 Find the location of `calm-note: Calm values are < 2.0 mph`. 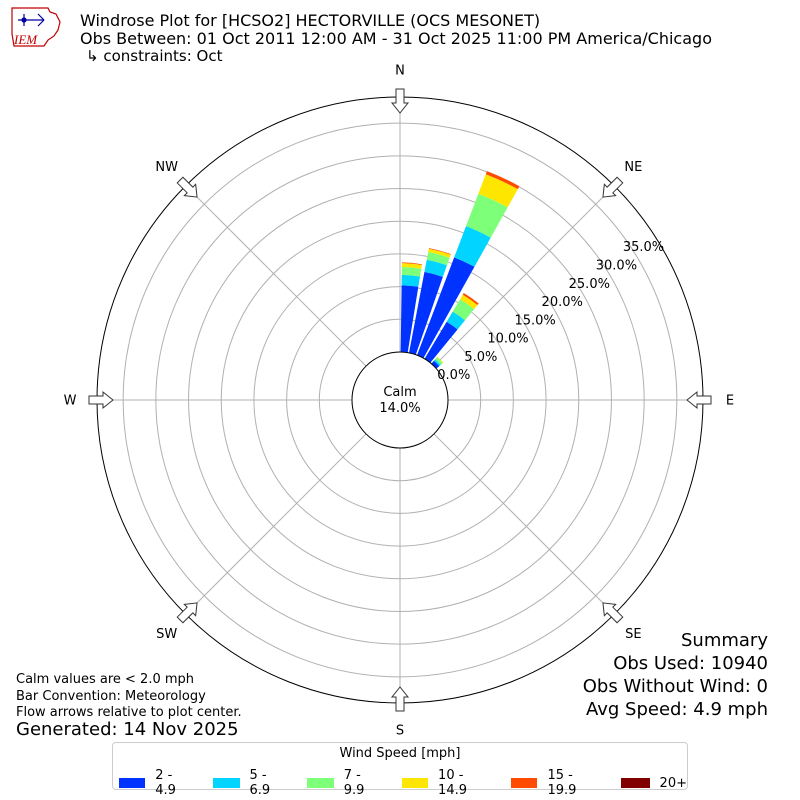

calm-note: Calm values are < 2.0 mph is located at coordinates (105, 679).